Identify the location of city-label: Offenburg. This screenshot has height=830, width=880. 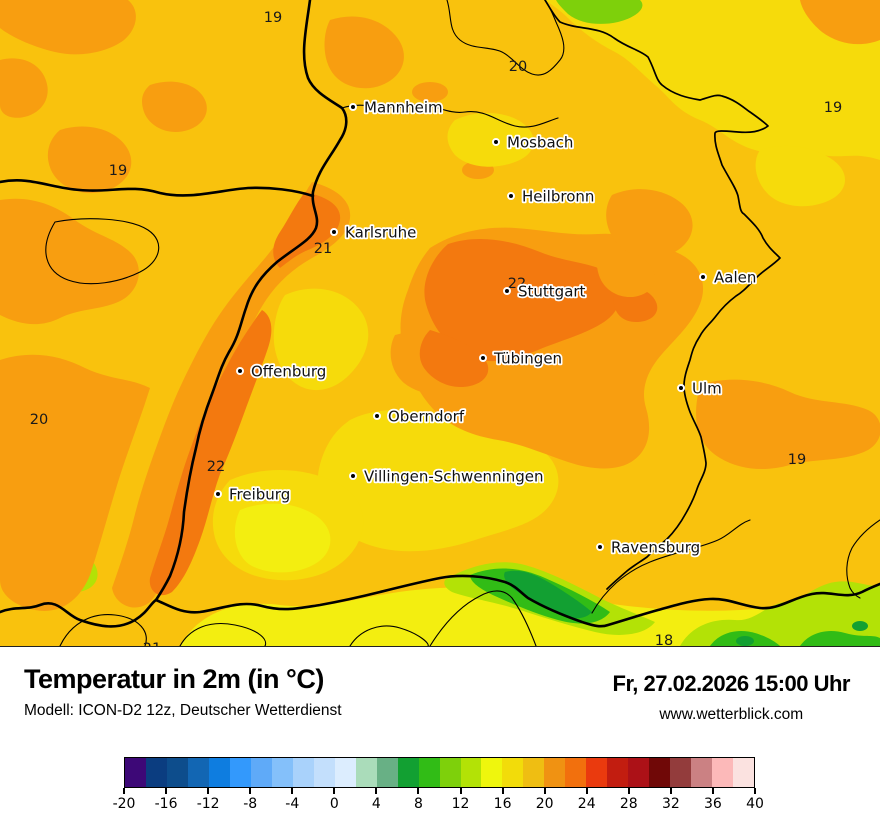
(288, 372).